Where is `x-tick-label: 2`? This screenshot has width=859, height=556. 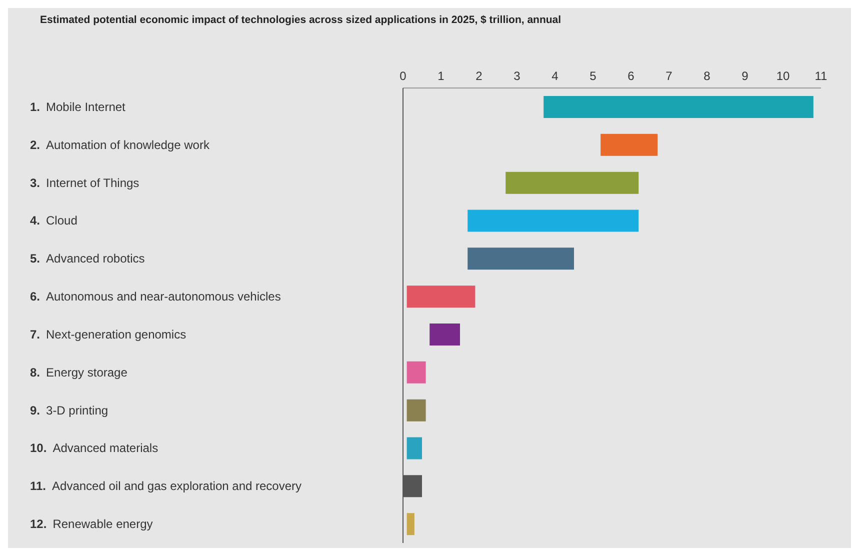
x-tick-label: 2 is located at coordinates (479, 76).